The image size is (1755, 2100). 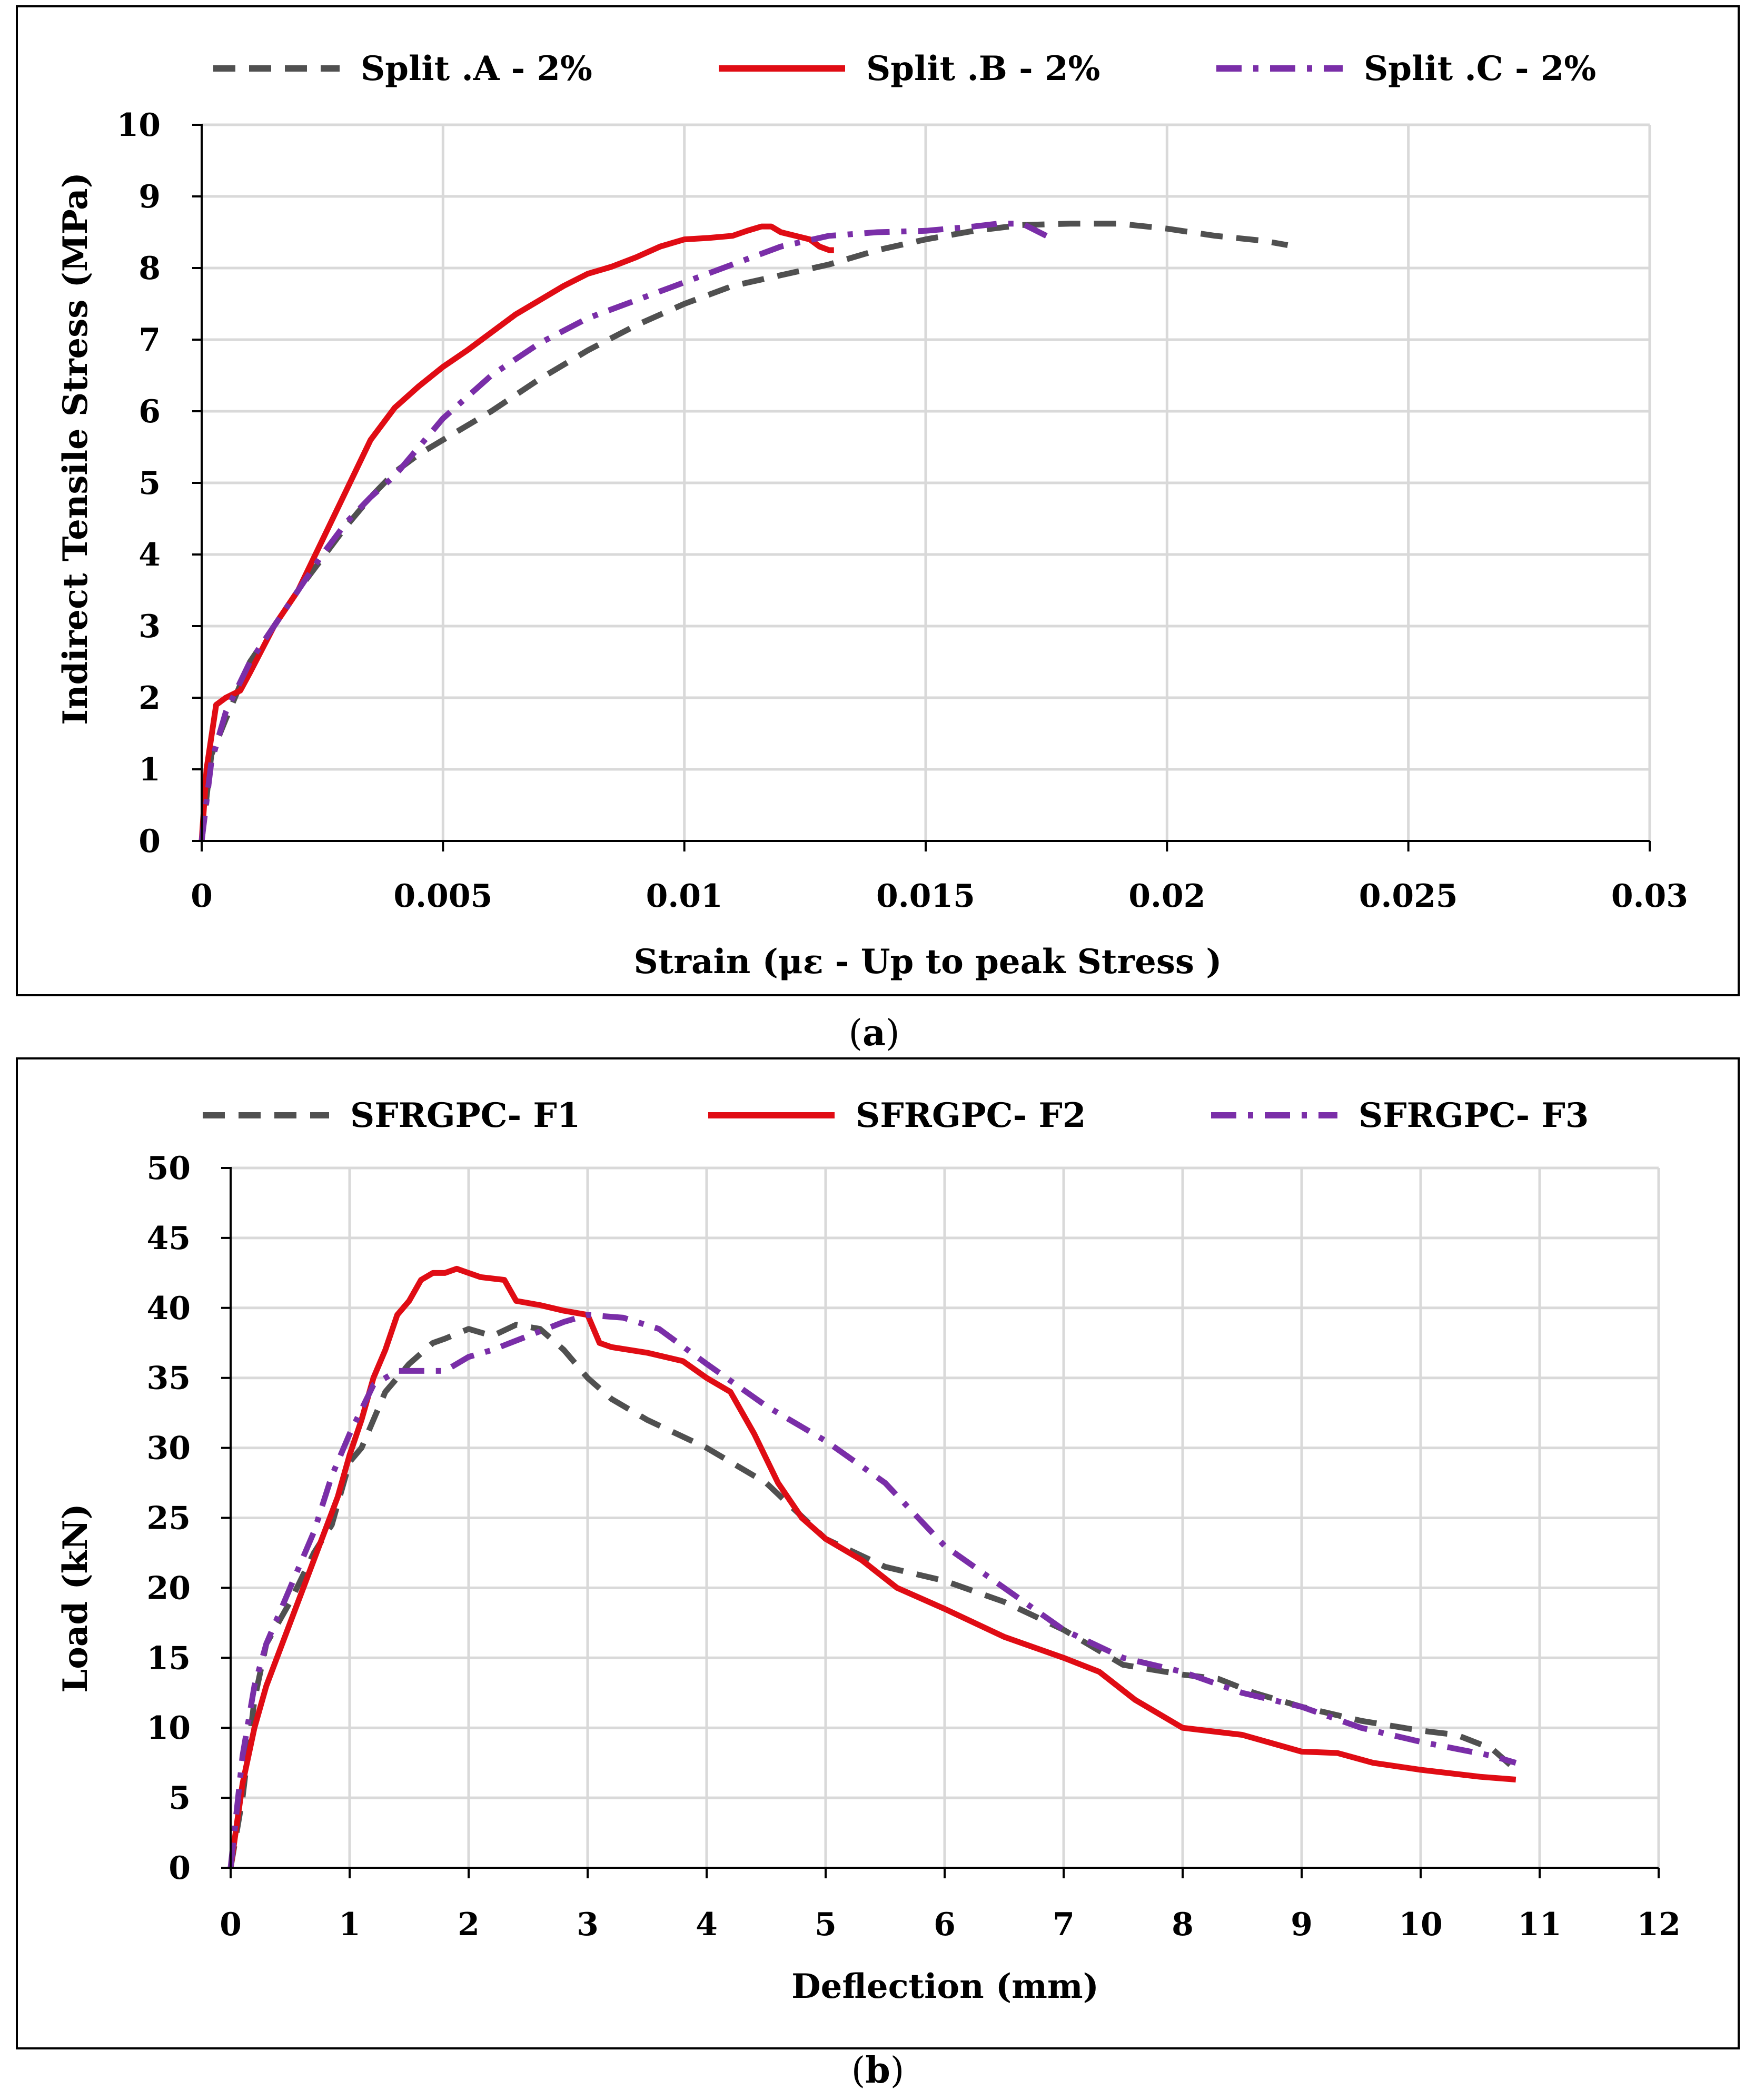 I want to click on panel-b-x-tick-label-6: 6, so click(x=945, y=1924).